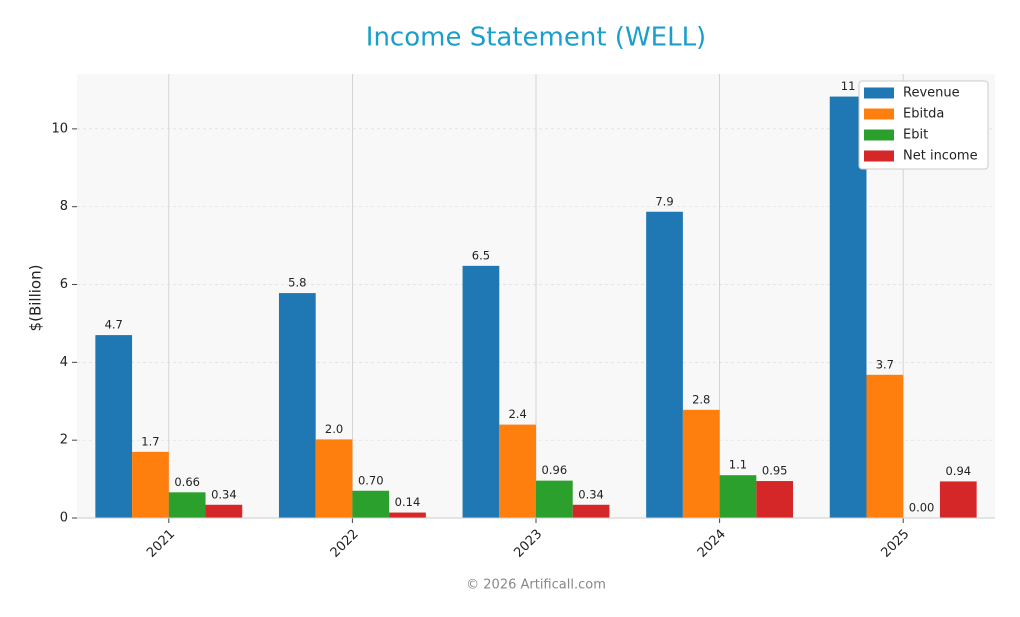 The height and width of the screenshot is (617, 1020). What do you see at coordinates (922, 508) in the screenshot?
I see `data-label: 0.00` at bounding box center [922, 508].